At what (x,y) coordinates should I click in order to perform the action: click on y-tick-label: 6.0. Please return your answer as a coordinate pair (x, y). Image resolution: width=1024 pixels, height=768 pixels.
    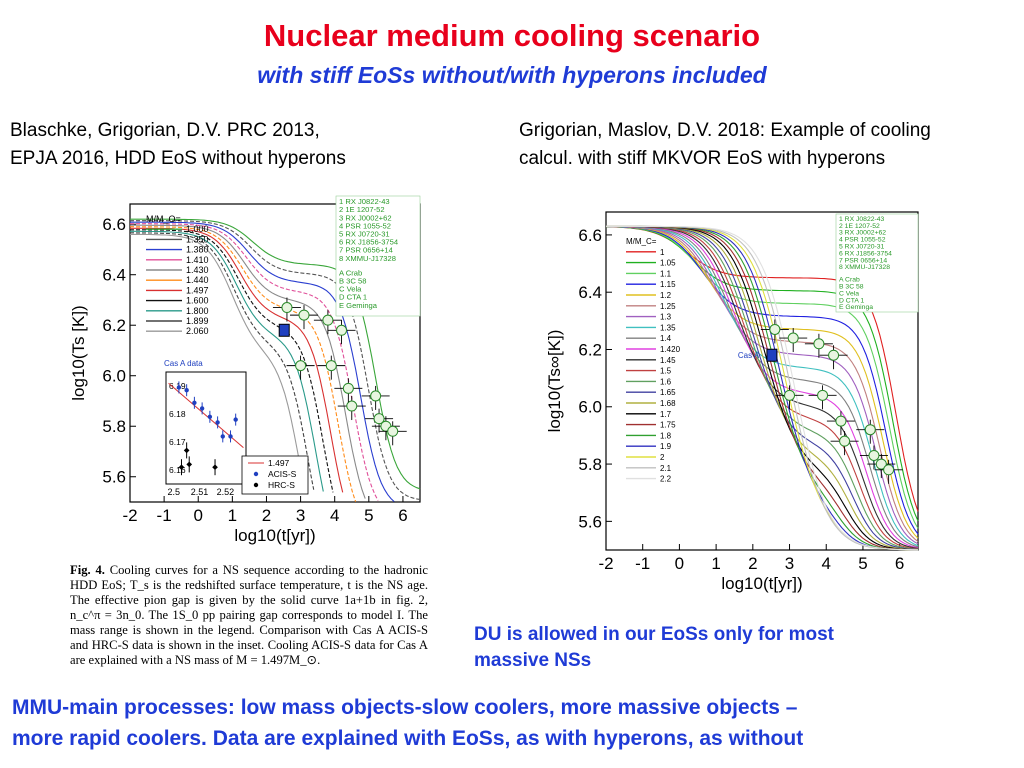
    Looking at the image, I should click on (114, 376).